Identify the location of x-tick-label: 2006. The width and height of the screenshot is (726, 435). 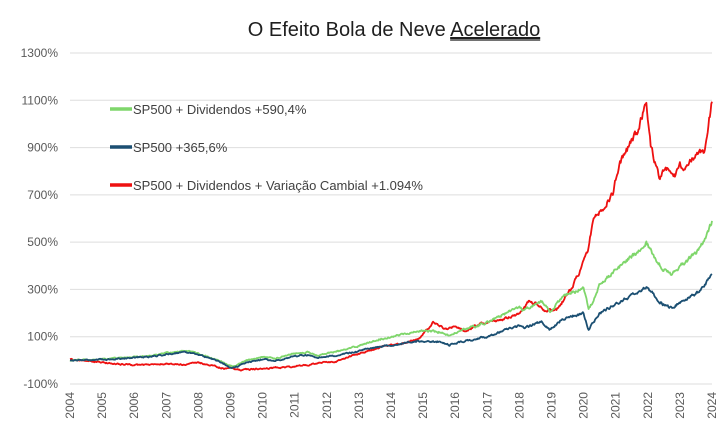
(134, 405).